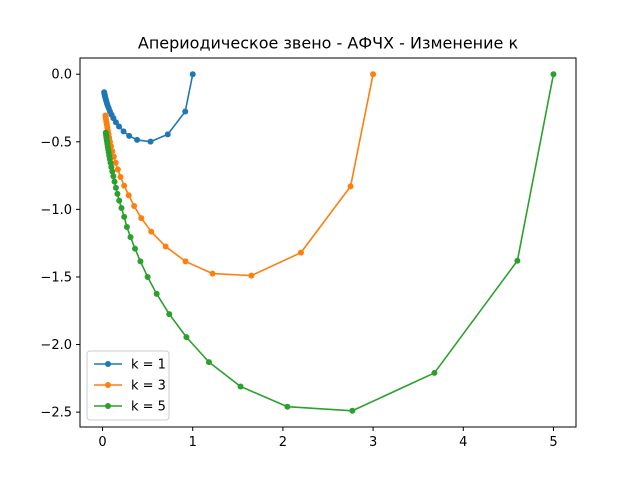 The width and height of the screenshot is (640, 480). What do you see at coordinates (61, 75) in the screenshot?
I see `y-tick-label: 0.0` at bounding box center [61, 75].